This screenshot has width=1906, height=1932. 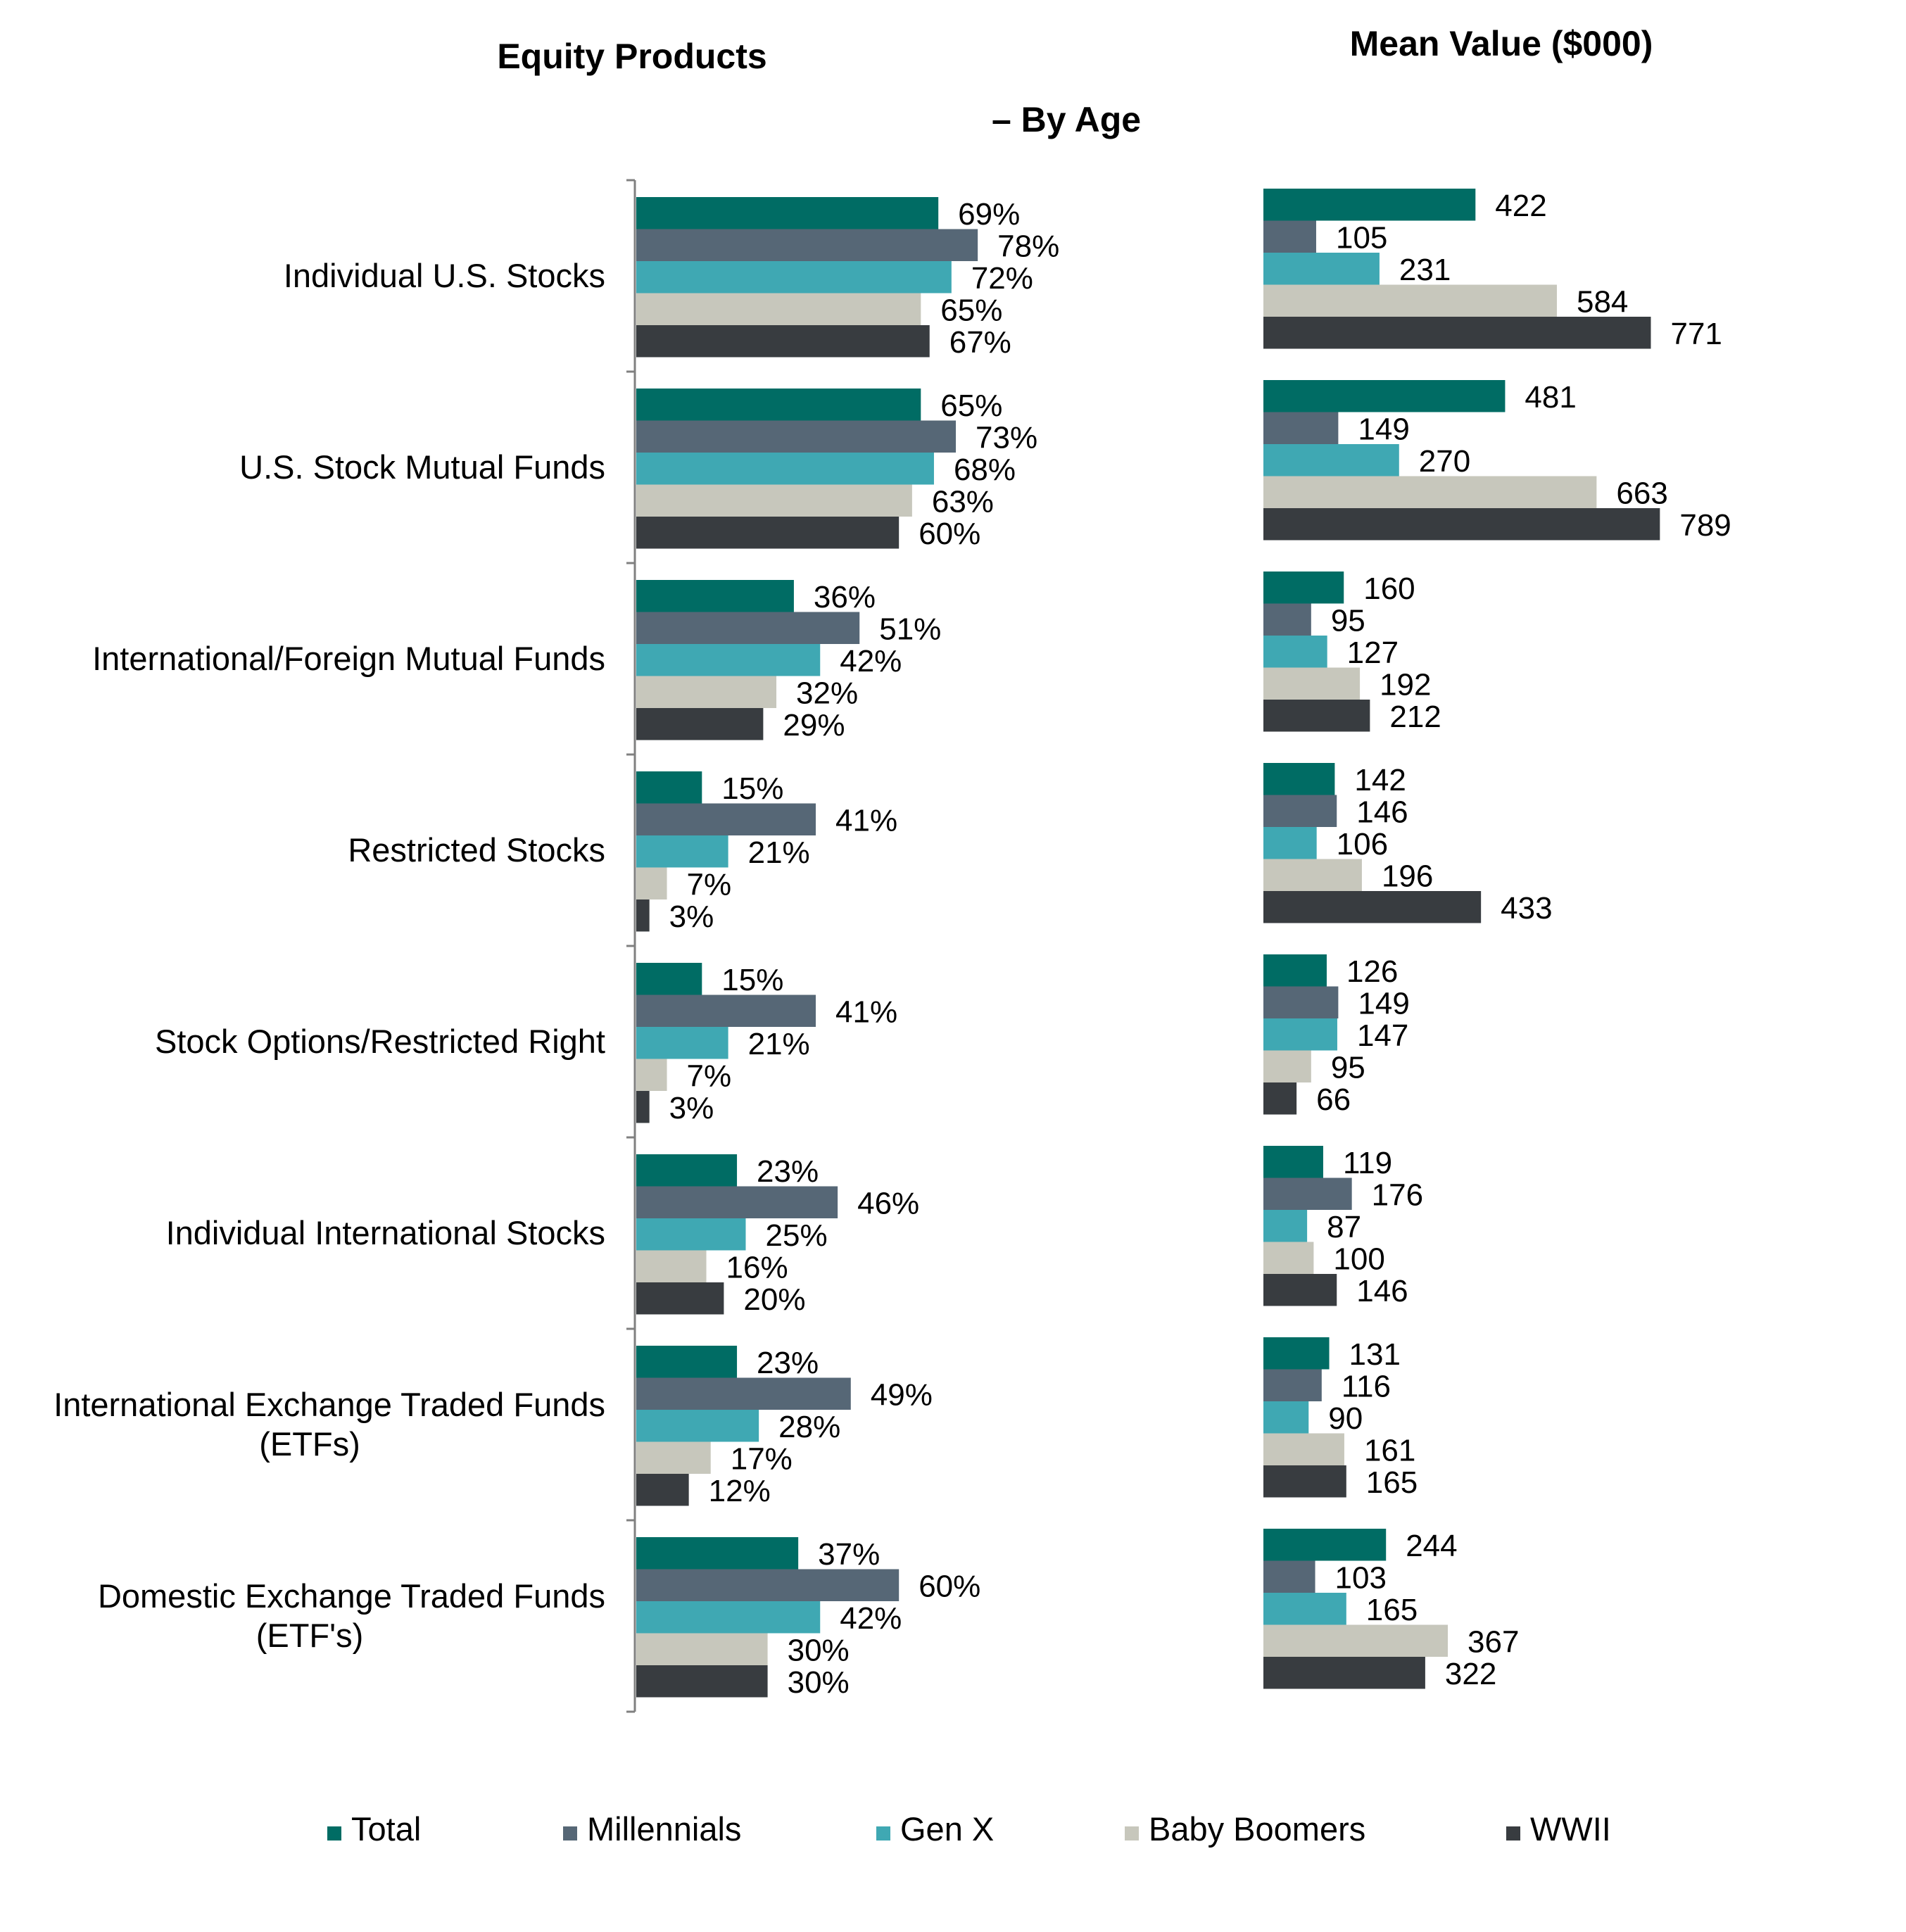 I want to click on bar-mean-g7-s1, so click(x=1289, y=1576).